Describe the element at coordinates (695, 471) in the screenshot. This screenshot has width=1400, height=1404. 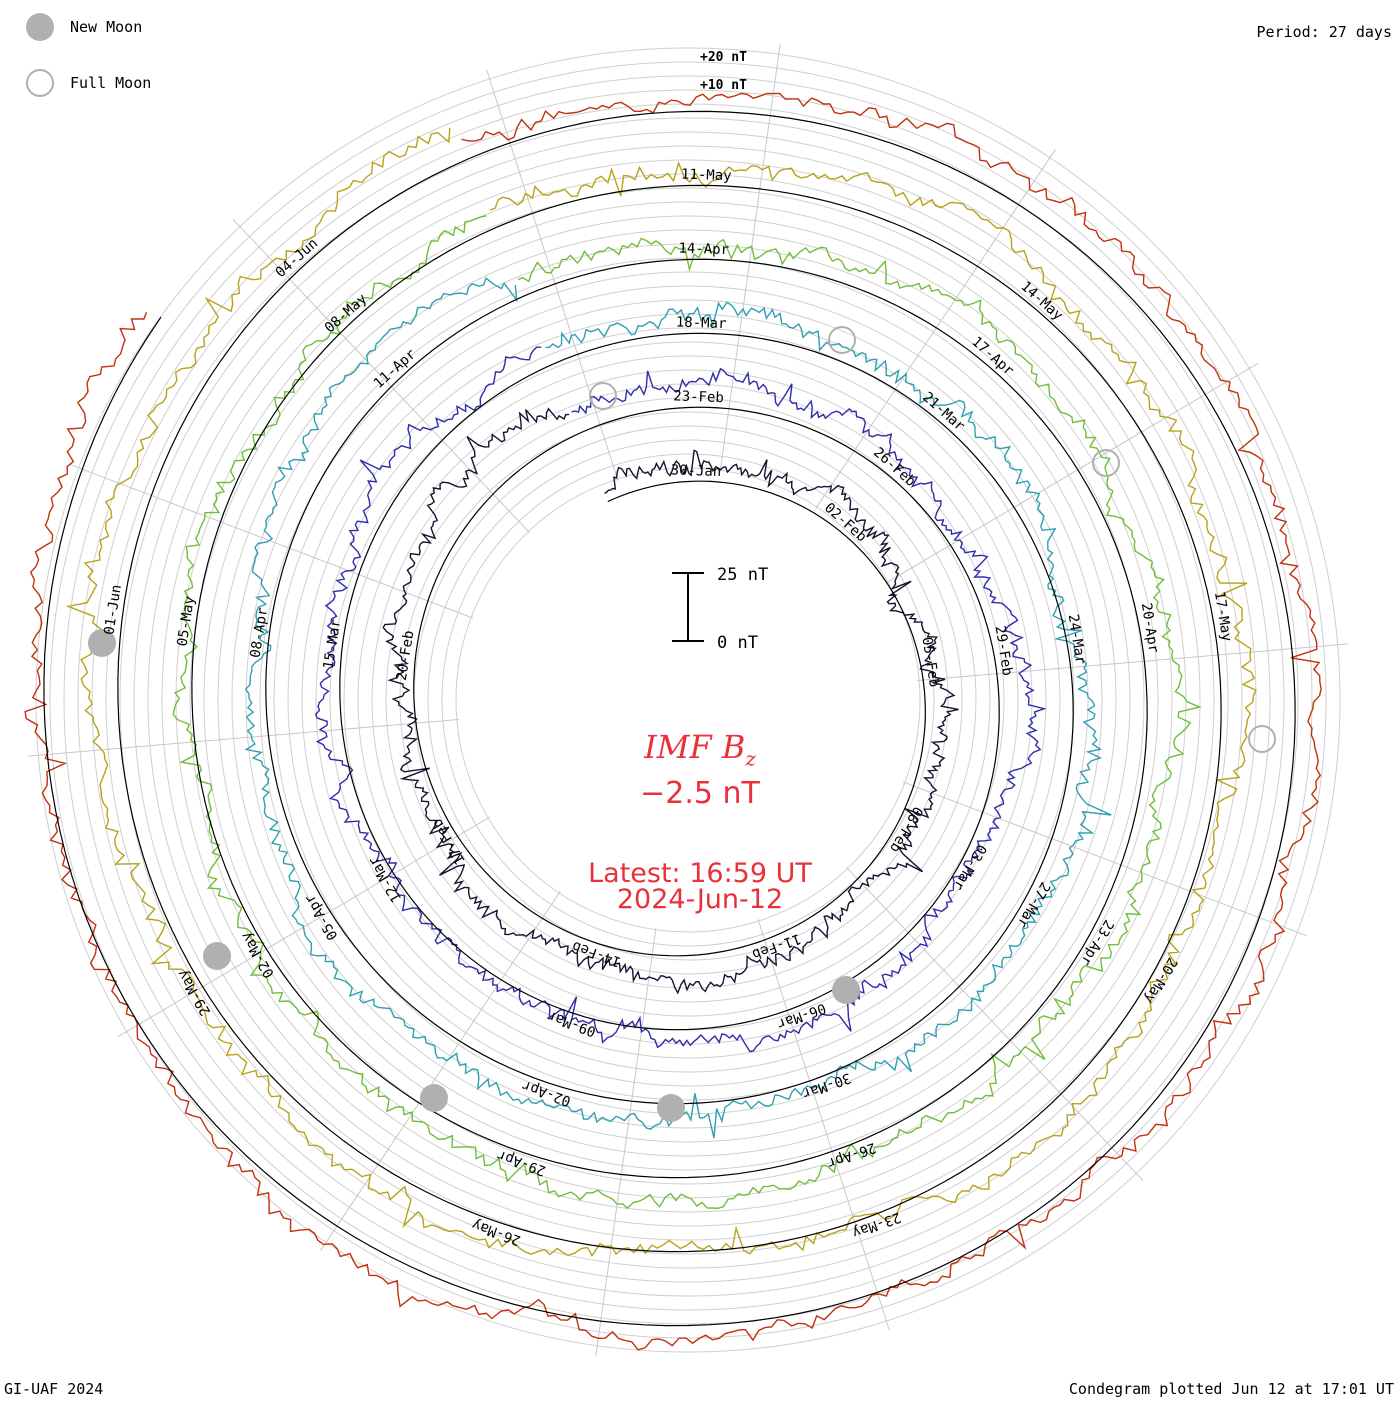
I see `date-label: 30-Jan` at that location.